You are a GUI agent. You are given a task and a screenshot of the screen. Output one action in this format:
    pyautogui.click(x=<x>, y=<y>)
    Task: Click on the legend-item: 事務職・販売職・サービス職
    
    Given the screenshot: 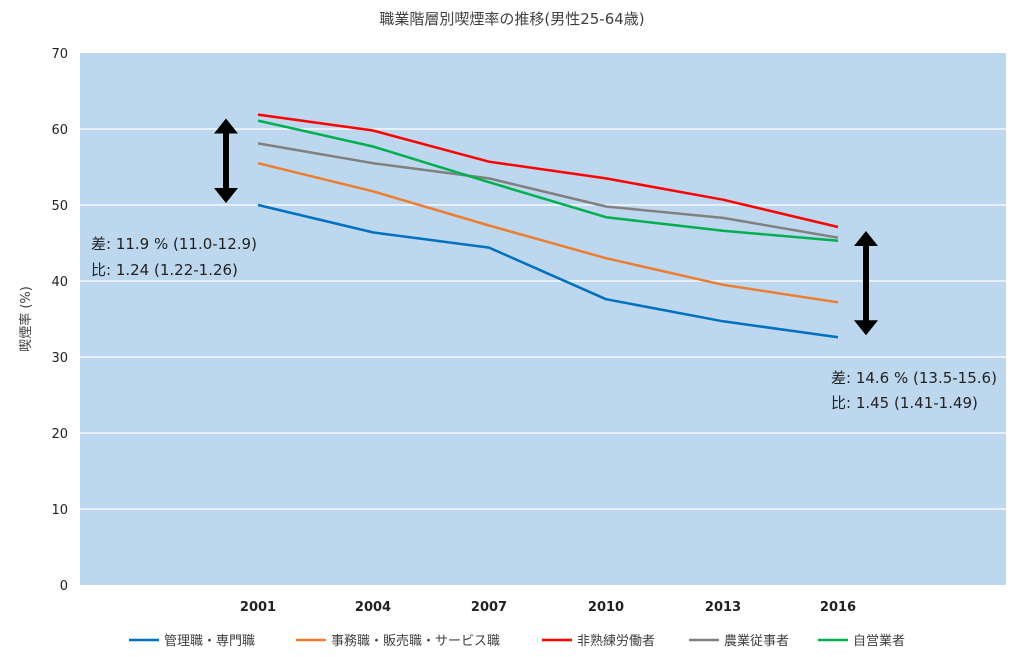 What is the action you would take?
    pyautogui.click(x=398, y=641)
    